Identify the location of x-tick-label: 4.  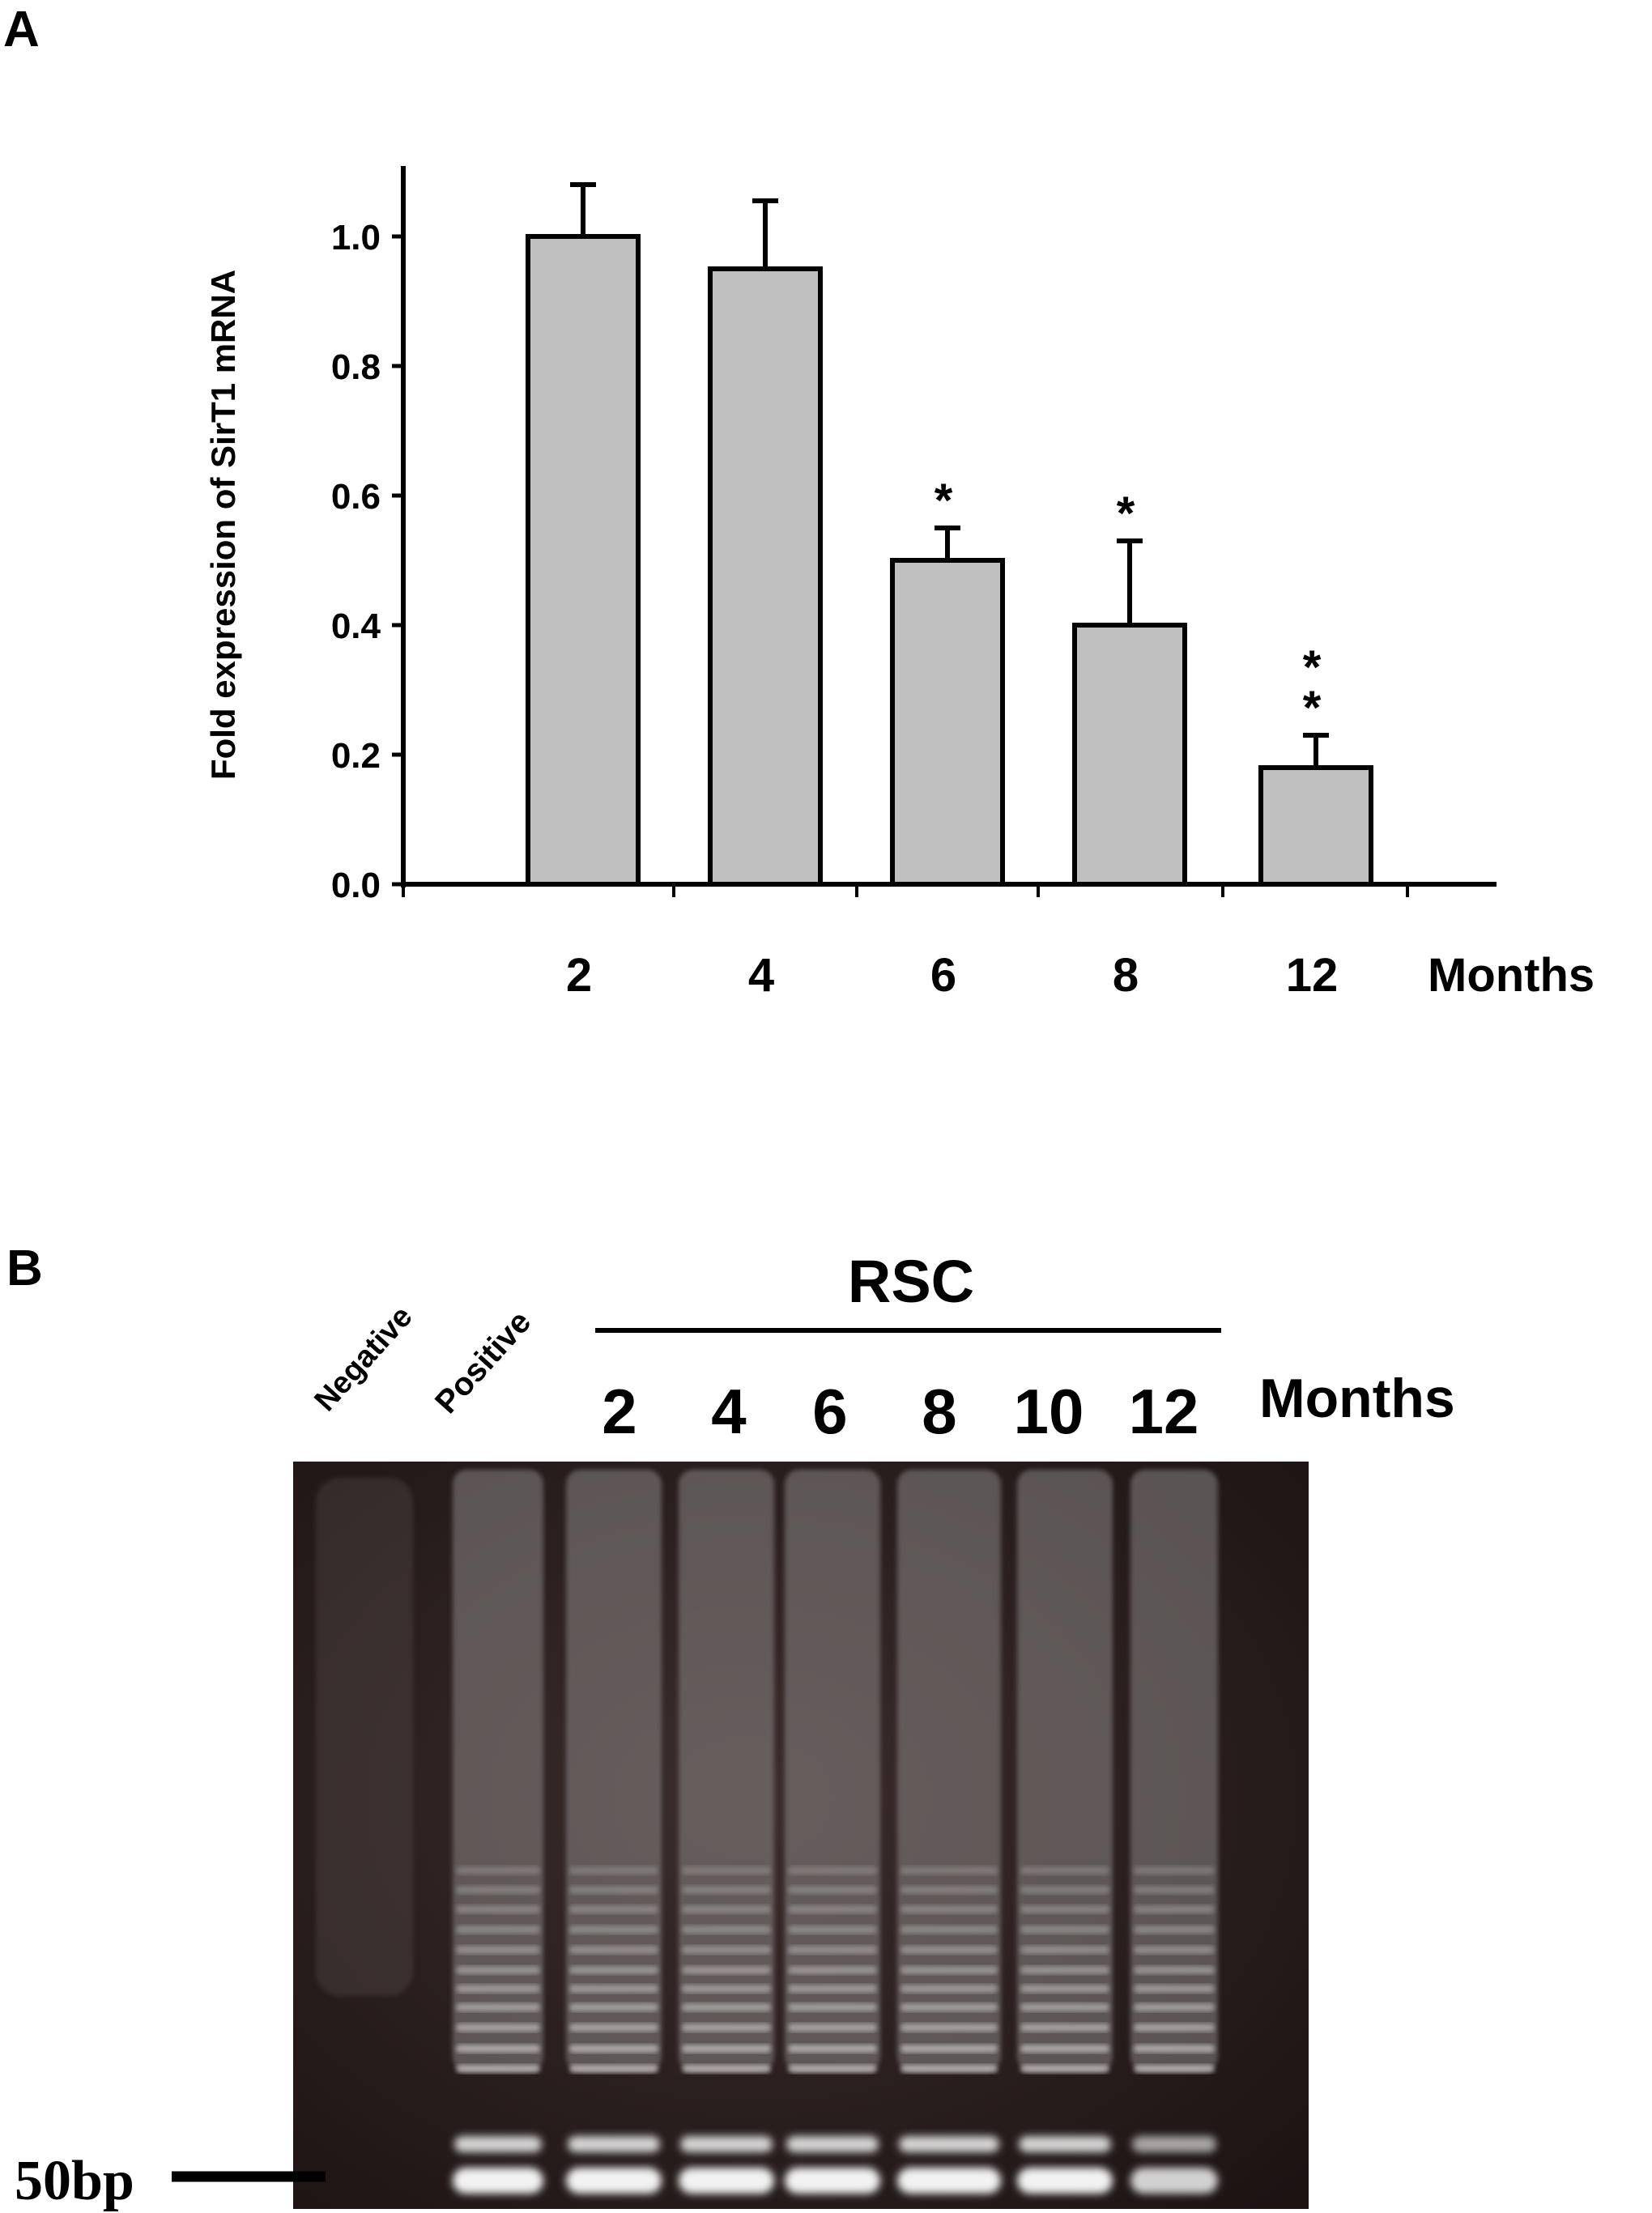
(761, 975).